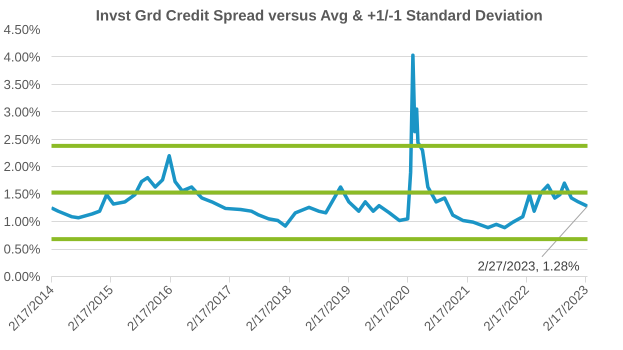 The height and width of the screenshot is (350, 623). What do you see at coordinates (22, 29) in the screenshot?
I see `y-tick-label: 4.50%` at bounding box center [22, 29].